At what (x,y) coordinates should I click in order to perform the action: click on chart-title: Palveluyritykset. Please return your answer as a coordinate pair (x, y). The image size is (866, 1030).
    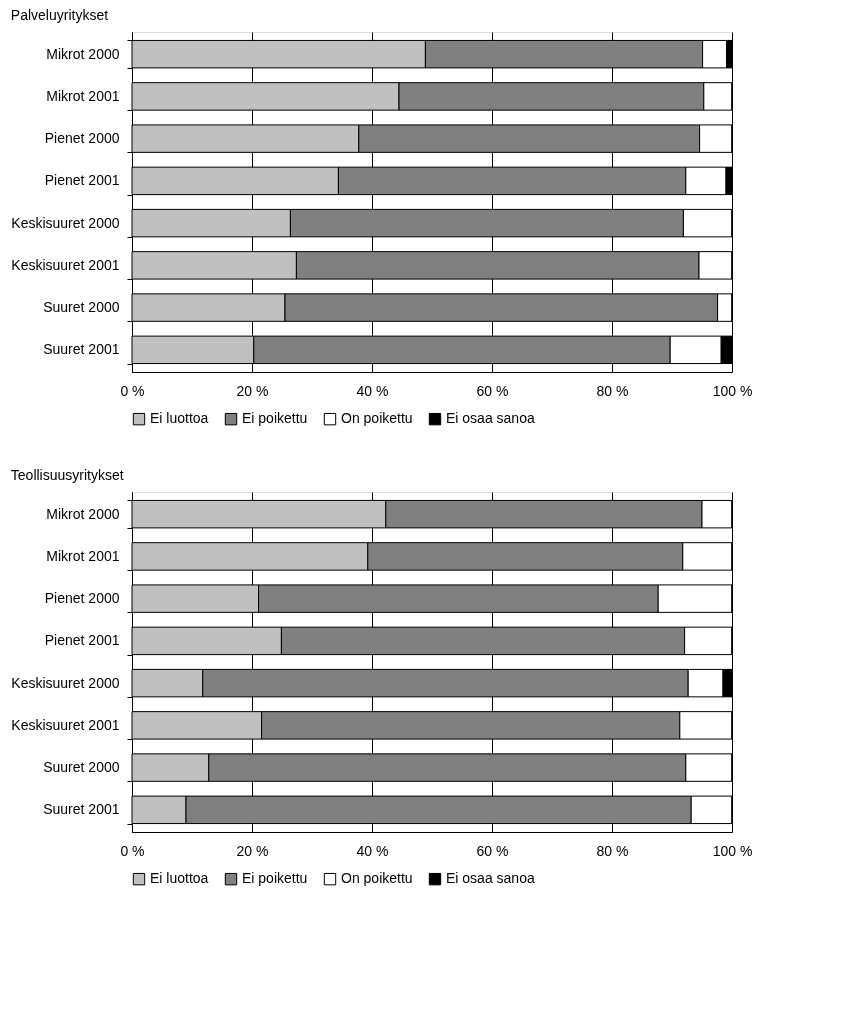
    Looking at the image, I should click on (59, 15).